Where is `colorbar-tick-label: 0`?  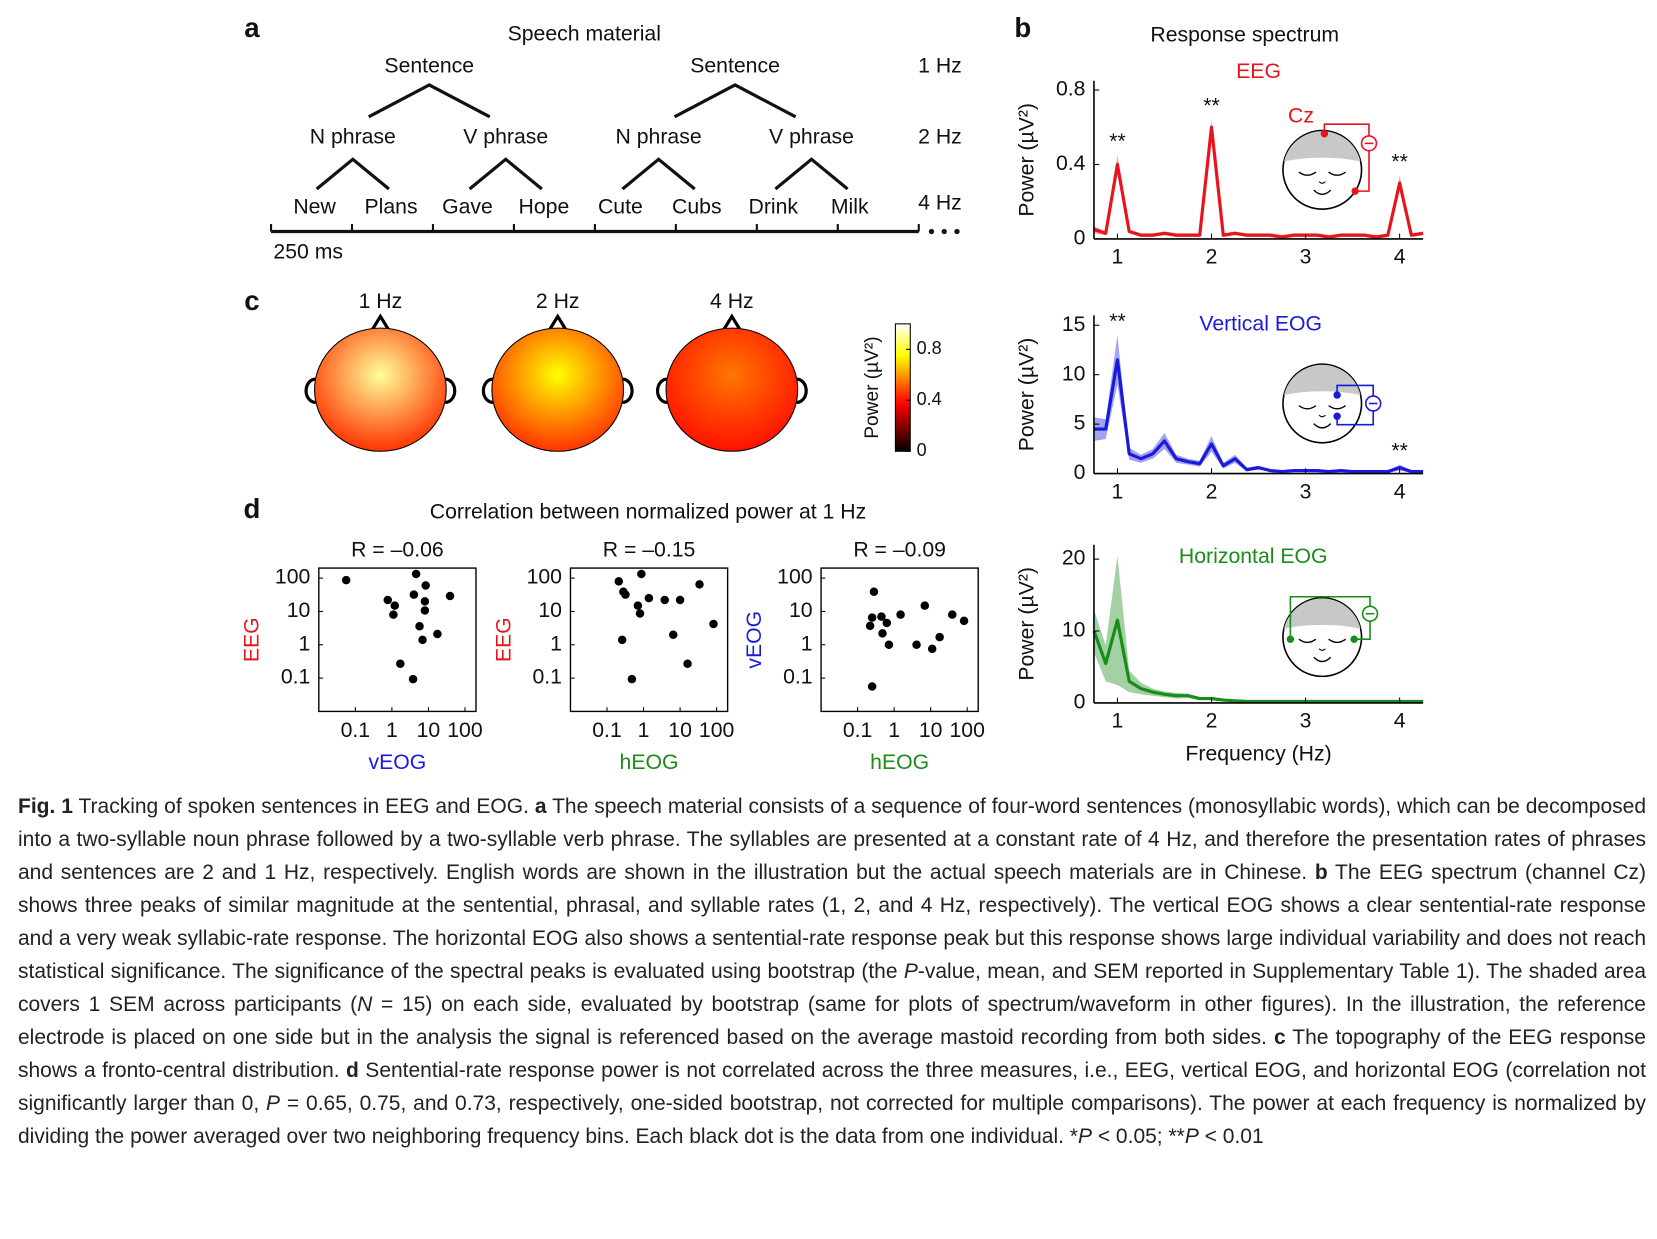
colorbar-tick-label: 0 is located at coordinates (922, 450).